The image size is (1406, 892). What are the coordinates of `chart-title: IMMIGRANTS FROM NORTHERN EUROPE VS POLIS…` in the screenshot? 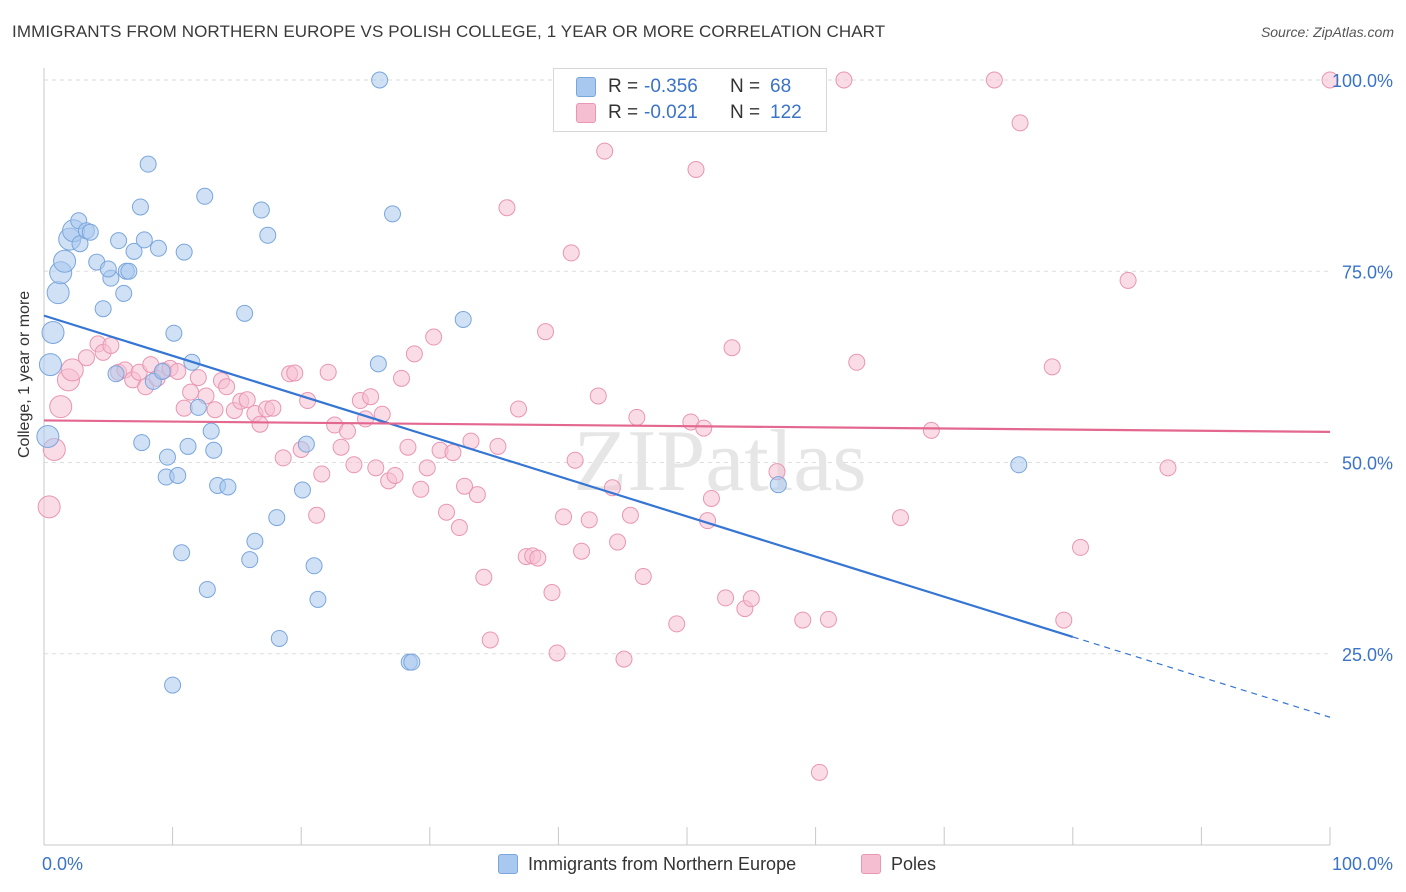 It's located at (449, 31).